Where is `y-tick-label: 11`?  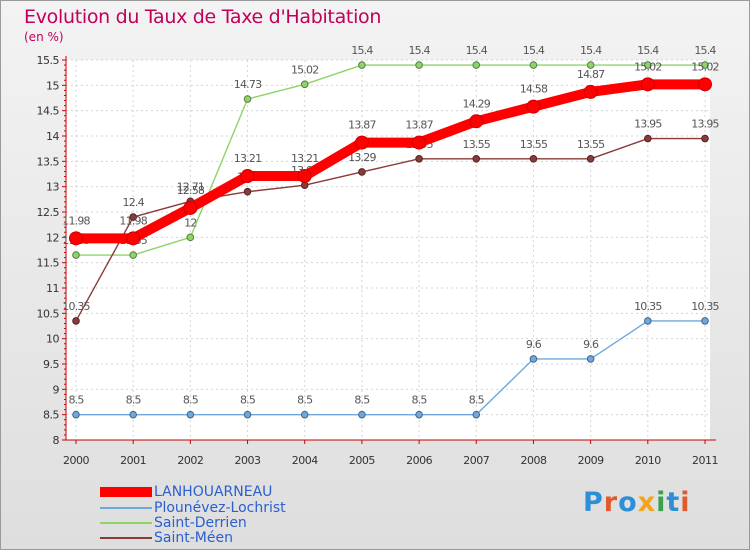
y-tick-label: 11 is located at coordinates (52, 288).